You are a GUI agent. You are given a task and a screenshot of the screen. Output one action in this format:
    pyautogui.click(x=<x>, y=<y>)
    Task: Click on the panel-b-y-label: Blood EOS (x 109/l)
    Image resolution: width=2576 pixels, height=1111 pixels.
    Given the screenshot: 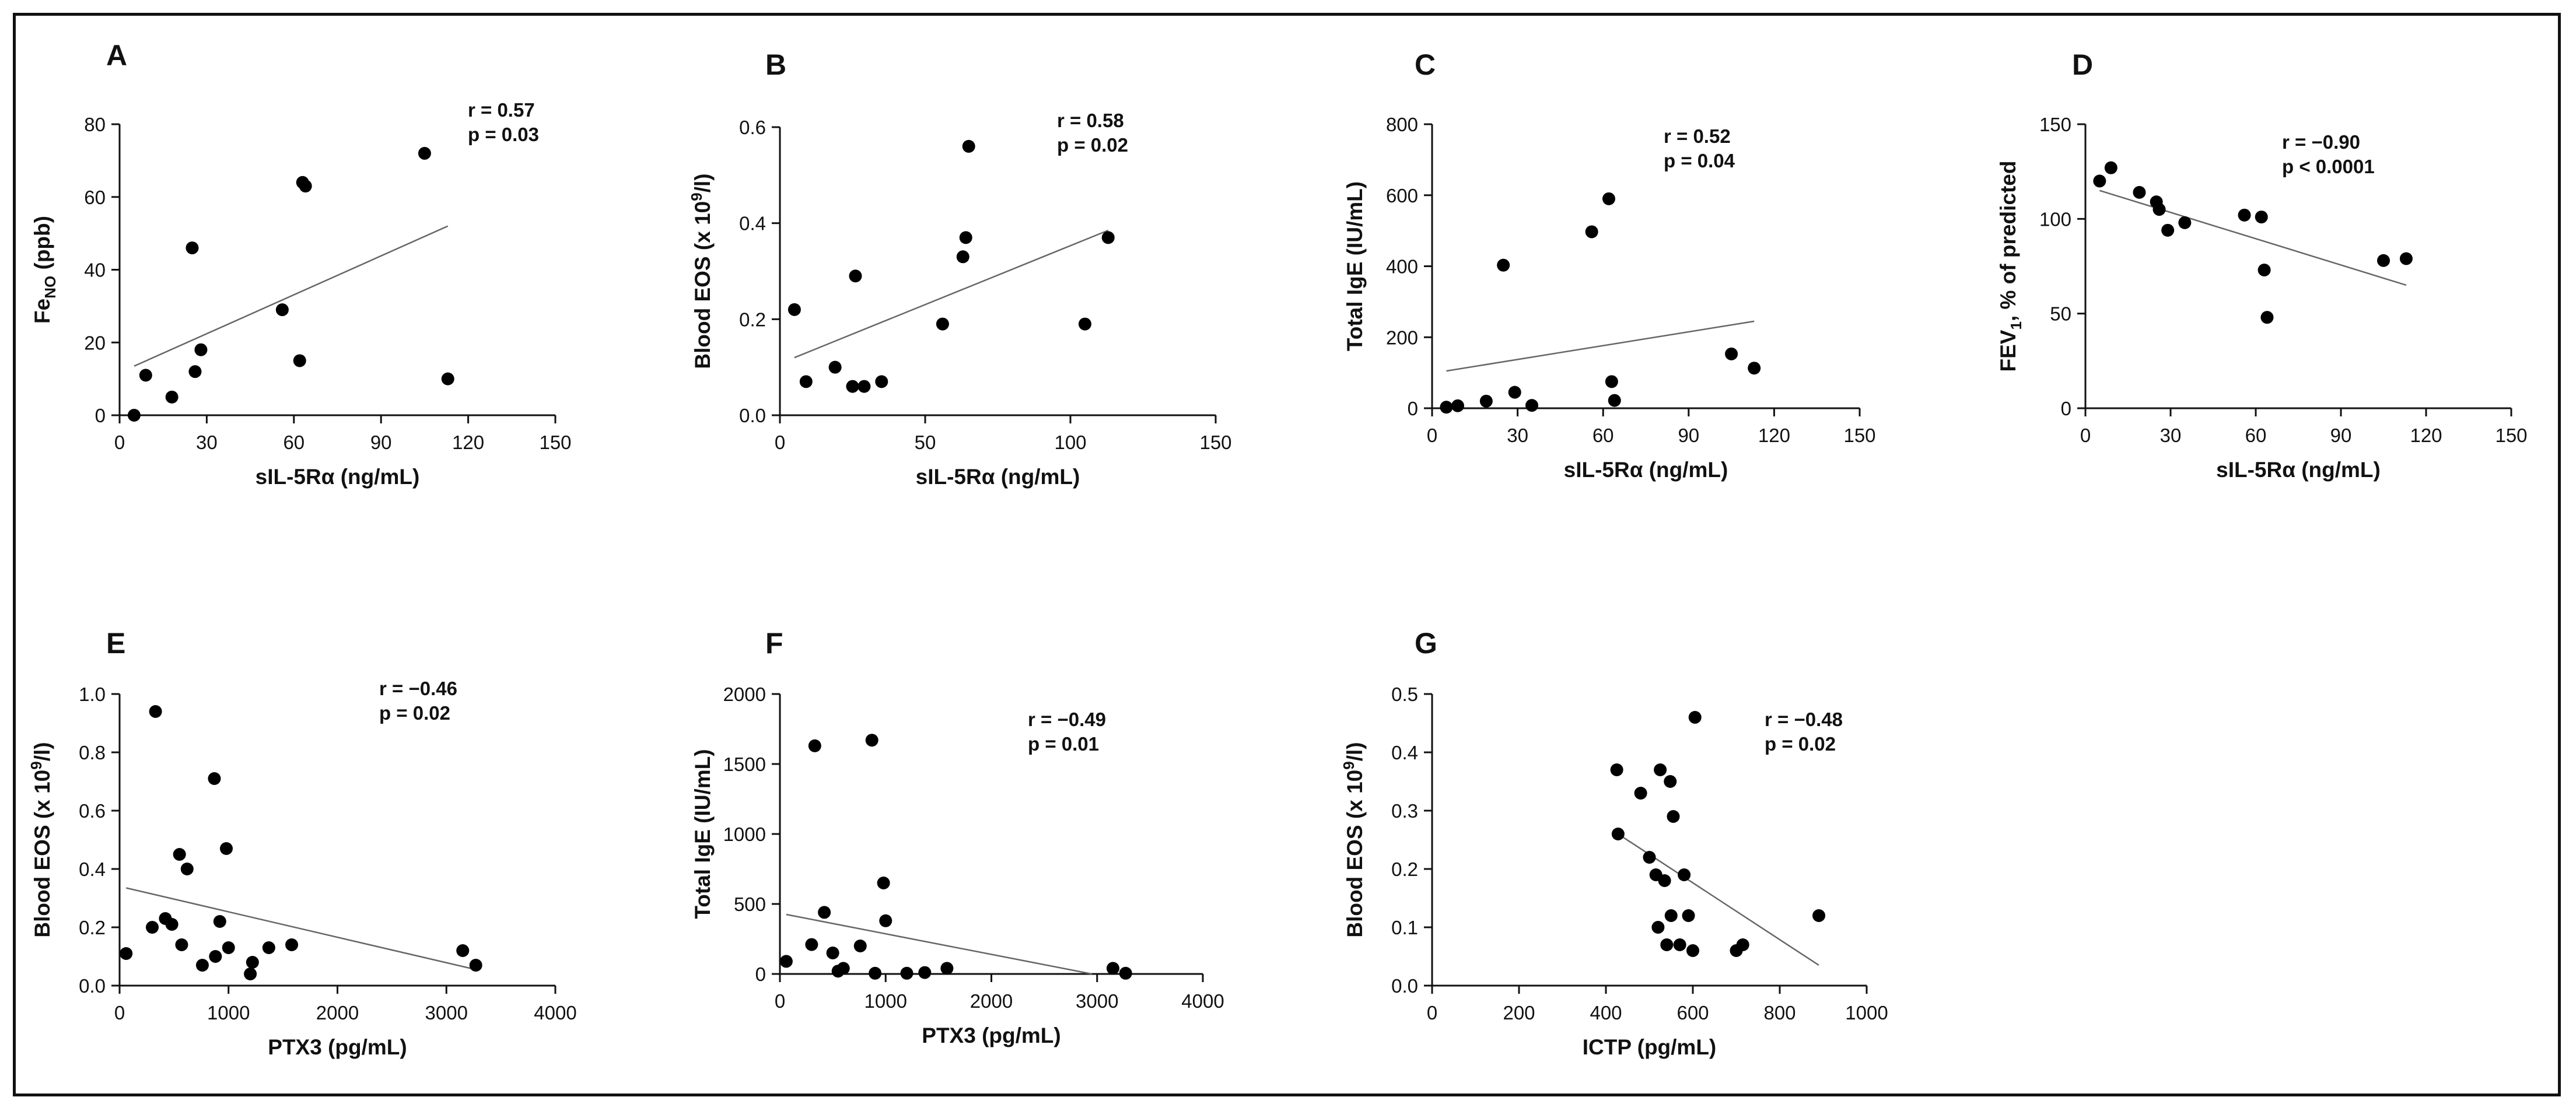 What is the action you would take?
    pyautogui.click(x=701, y=271)
    